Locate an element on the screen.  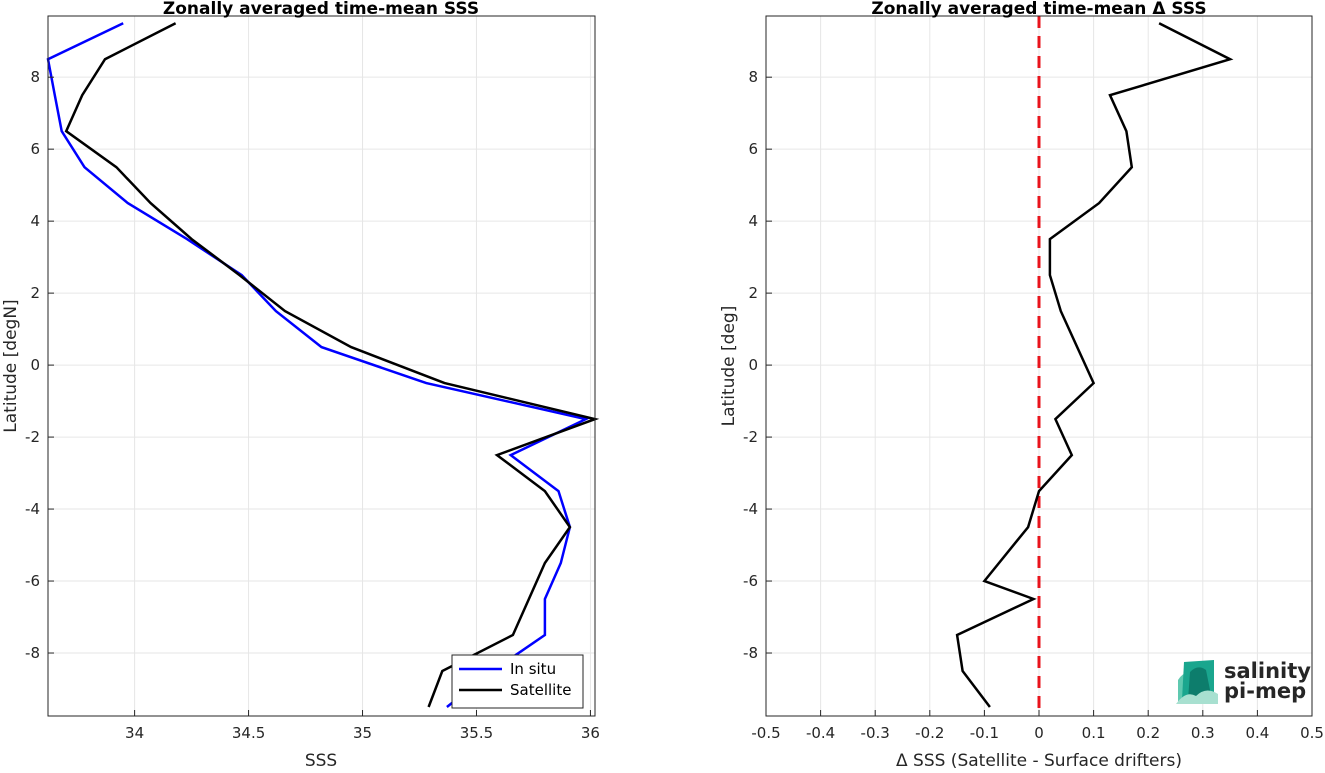
left-x-axis-label: SSS is located at coordinates (321, 760).